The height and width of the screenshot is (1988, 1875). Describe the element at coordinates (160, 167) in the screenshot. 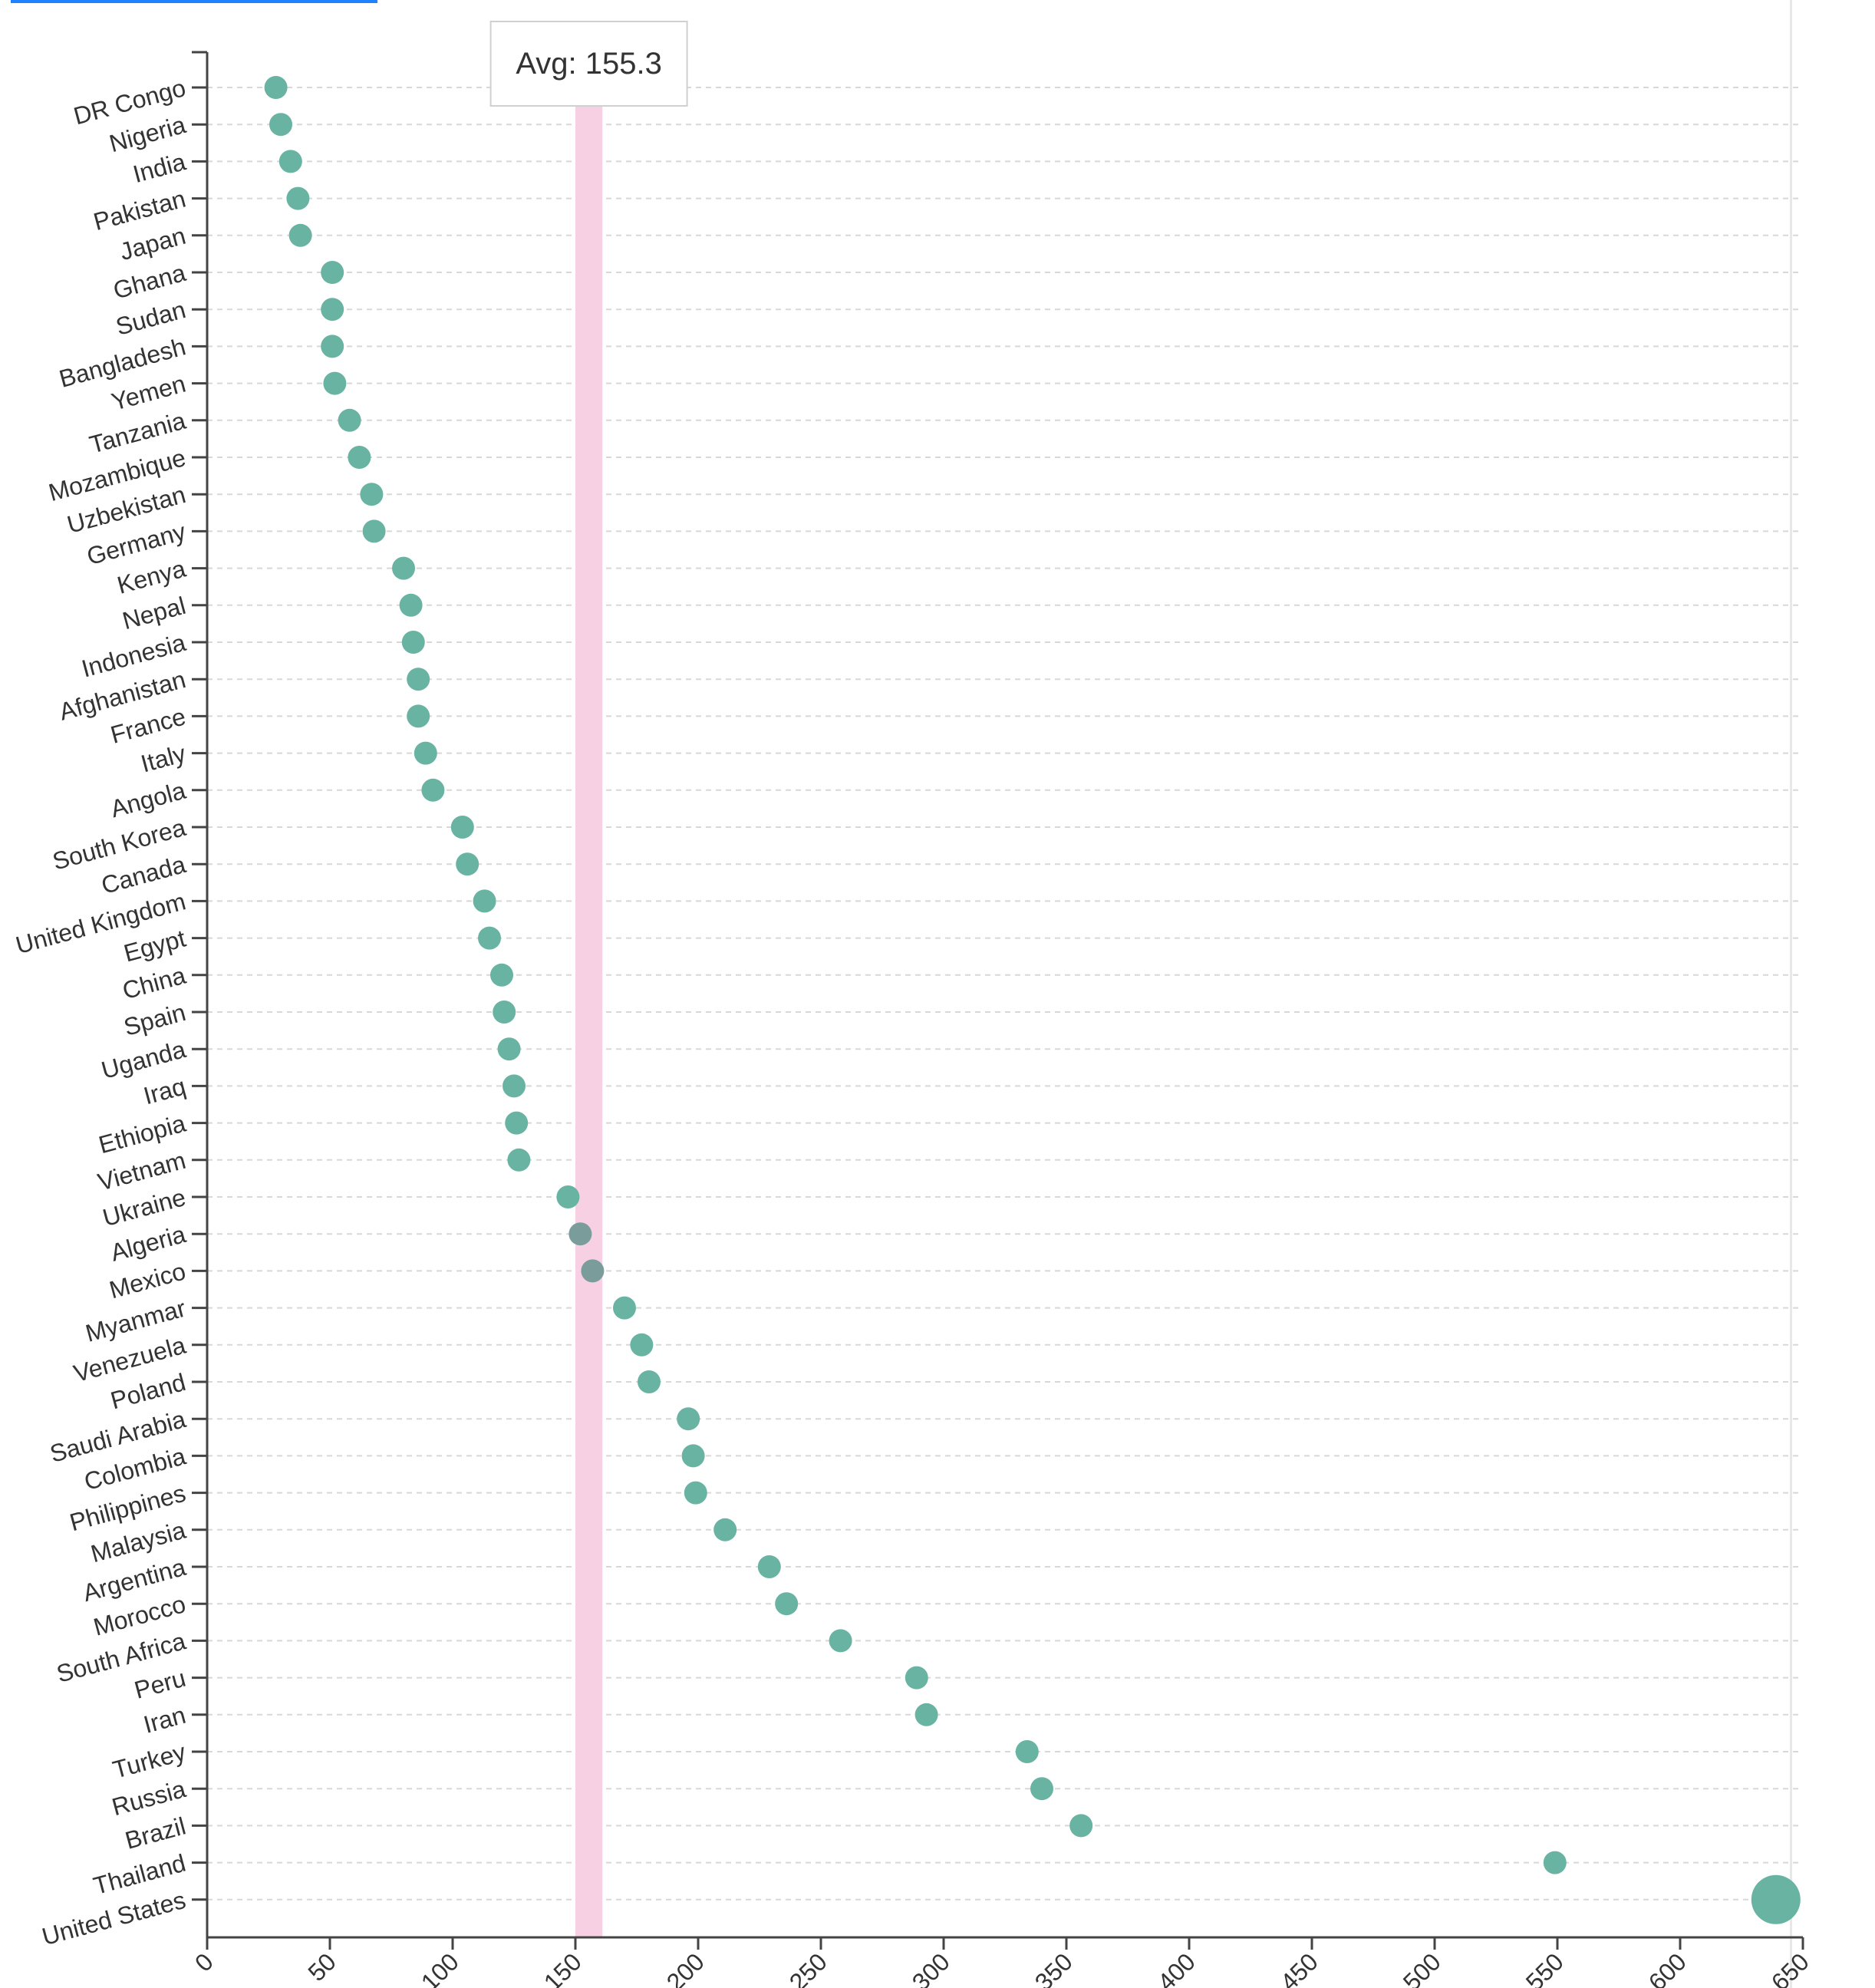

I see `y-tick-label: India` at that location.